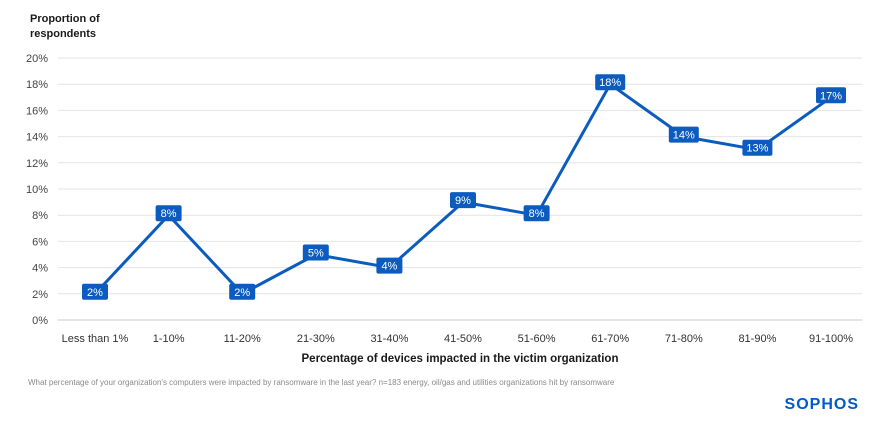 This screenshot has height=429, width=881. What do you see at coordinates (40, 269) in the screenshot?
I see `y-tick-label: 4%` at bounding box center [40, 269].